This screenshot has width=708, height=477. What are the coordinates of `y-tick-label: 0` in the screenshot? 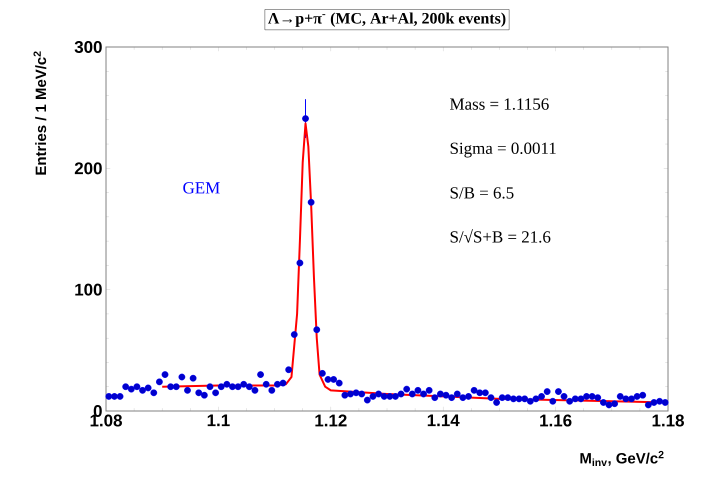 It's located at (98, 410).